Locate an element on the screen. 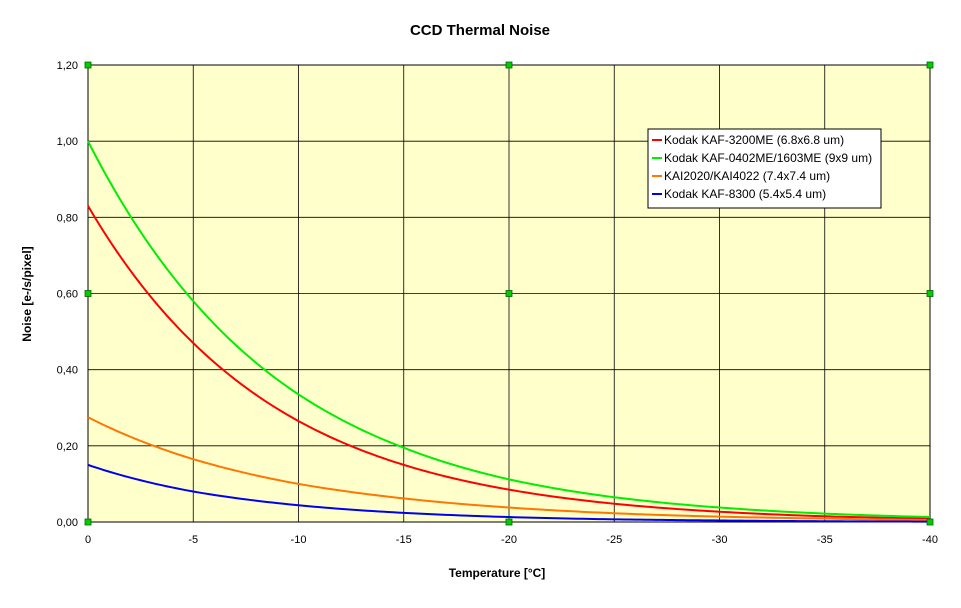  y-tick-label: 0,20 is located at coordinates (67, 447).